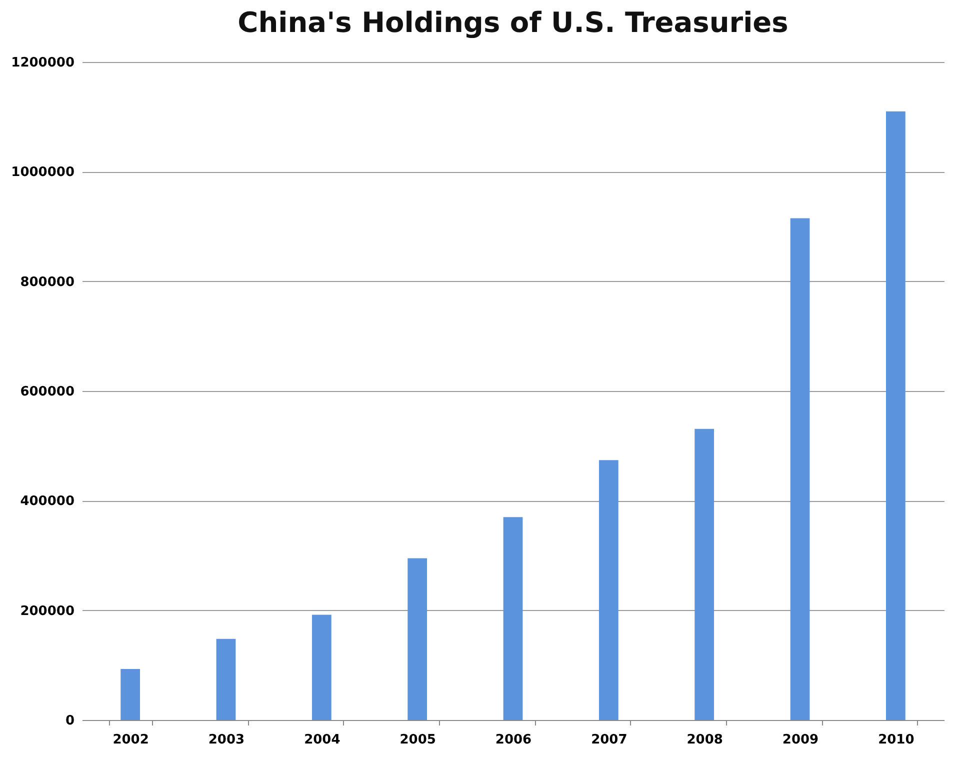  Describe the element at coordinates (130, 740) in the screenshot. I see `x-tick-label: 2002` at that location.